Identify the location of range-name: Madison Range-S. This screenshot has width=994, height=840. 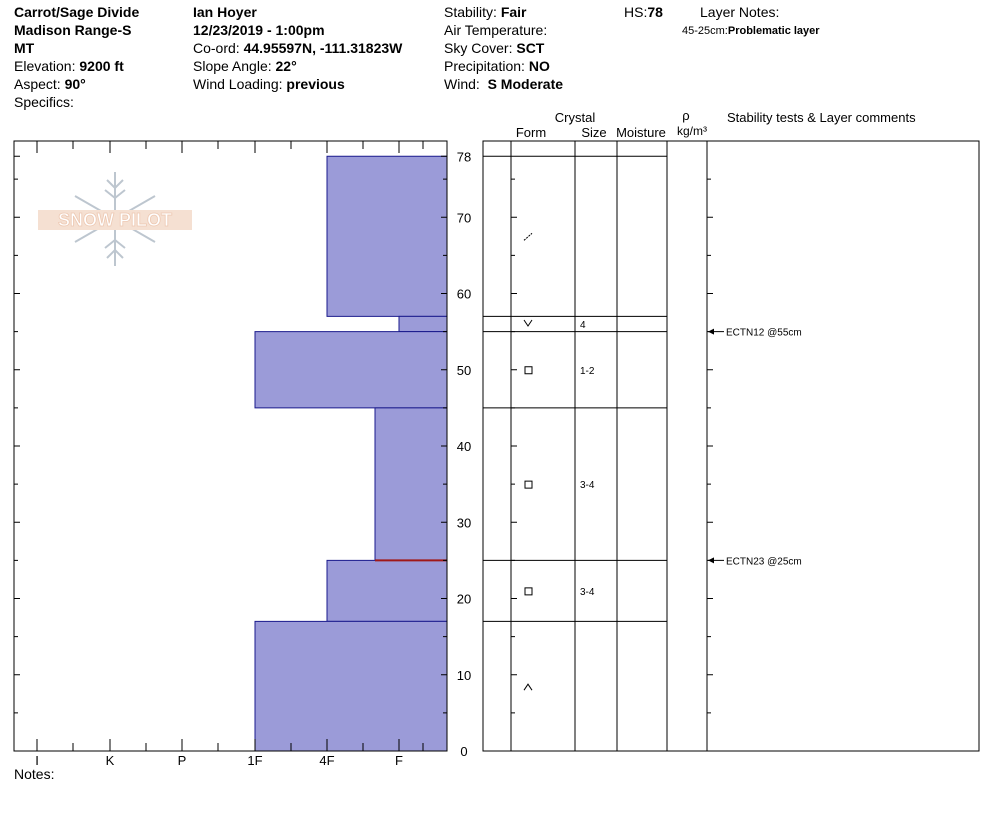
(73, 30).